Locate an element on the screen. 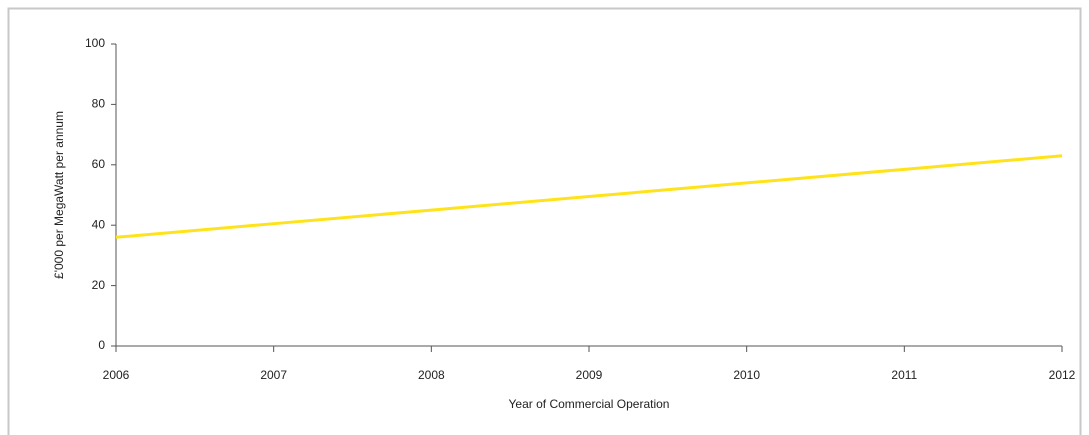 Image resolution: width=1089 pixels, height=435 pixels. x-tick-label: 2006 is located at coordinates (116, 375).